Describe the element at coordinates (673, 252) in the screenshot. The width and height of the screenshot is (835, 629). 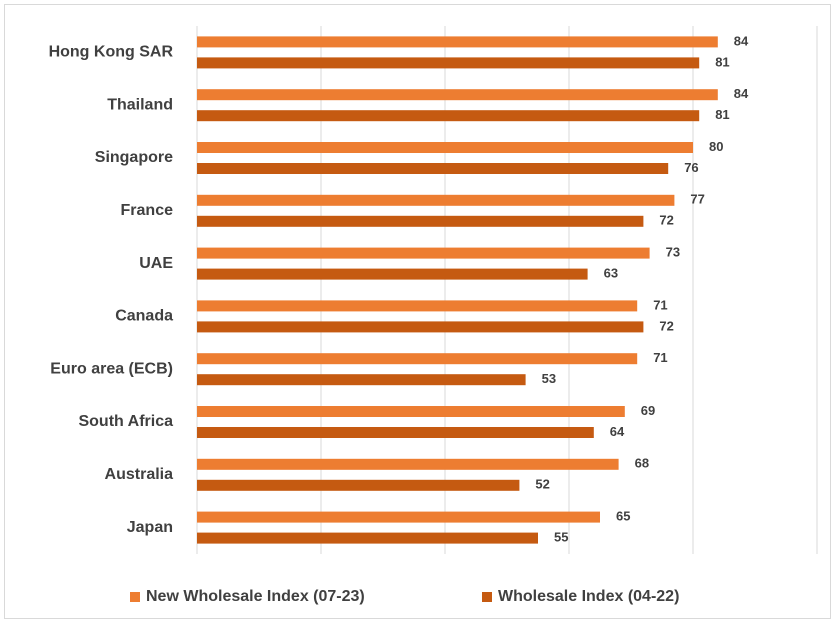
I see `data-label: 73` at that location.